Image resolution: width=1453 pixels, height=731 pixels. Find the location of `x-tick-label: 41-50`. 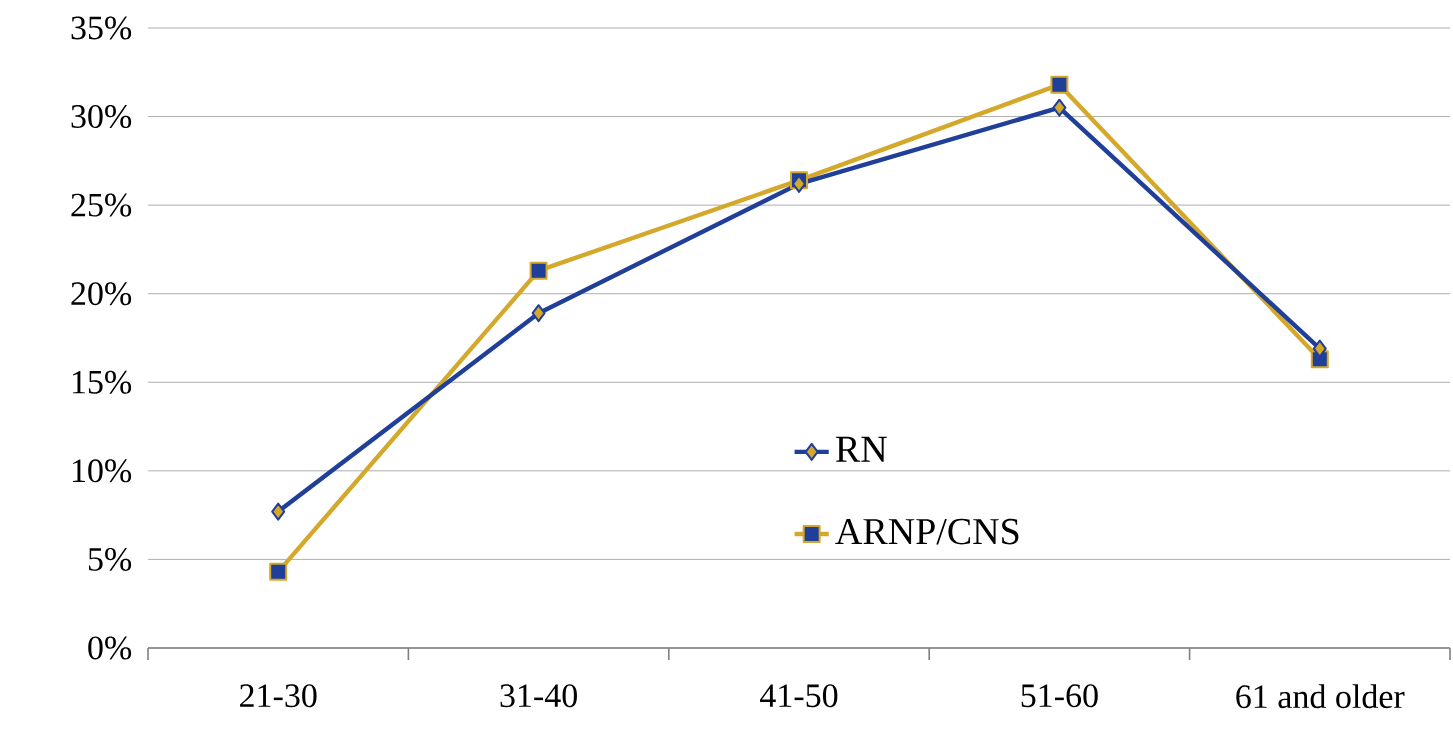

x-tick-label: 41-50 is located at coordinates (799, 696).